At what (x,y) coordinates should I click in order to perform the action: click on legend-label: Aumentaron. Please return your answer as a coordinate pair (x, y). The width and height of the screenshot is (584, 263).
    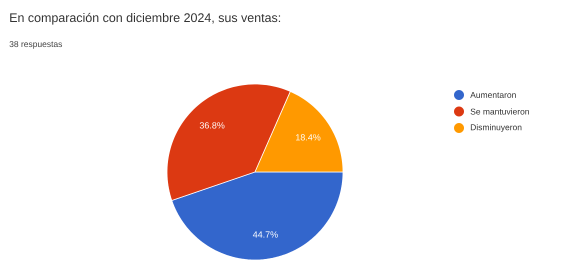
    Looking at the image, I should click on (493, 95).